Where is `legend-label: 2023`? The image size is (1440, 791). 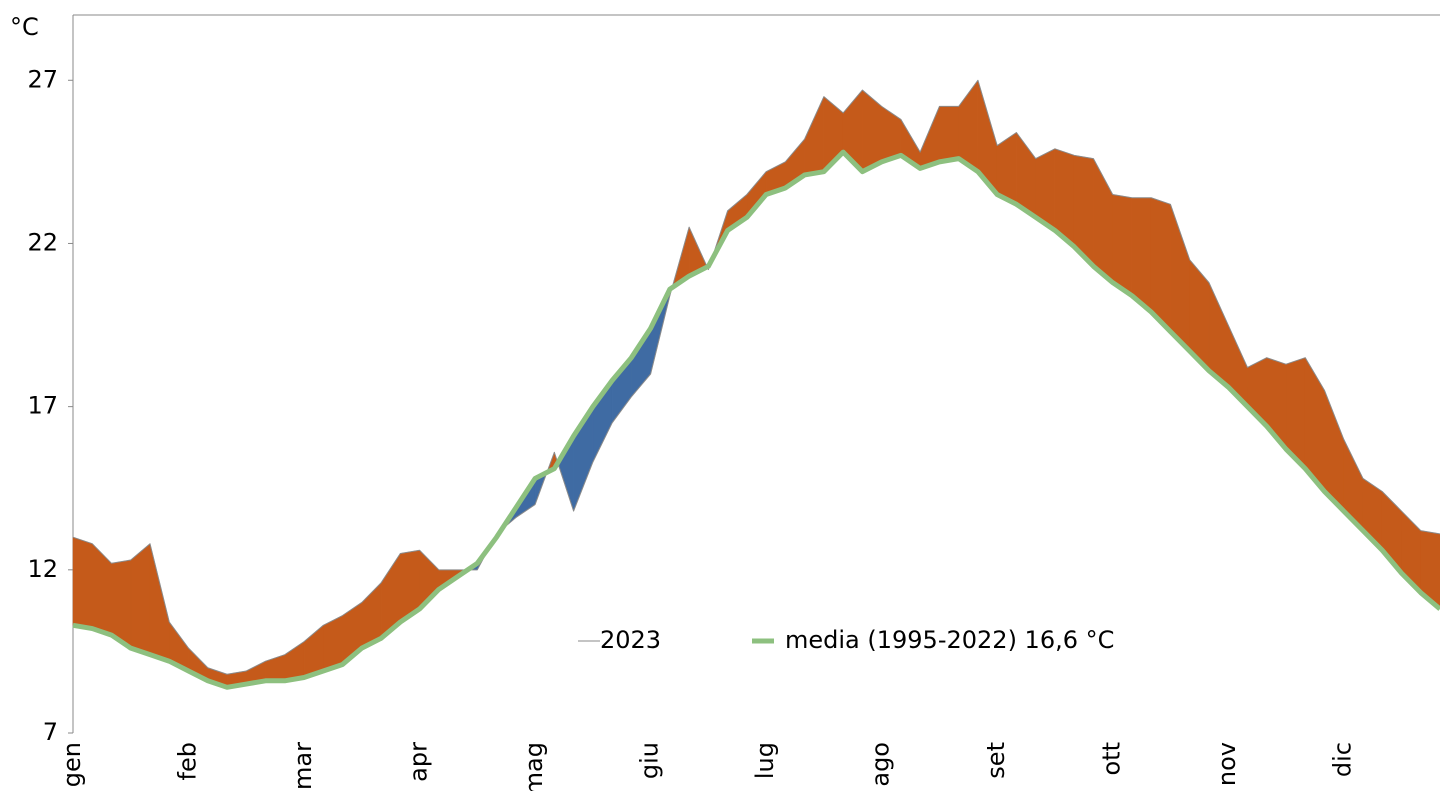
legend-label: 2023 is located at coordinates (630, 640).